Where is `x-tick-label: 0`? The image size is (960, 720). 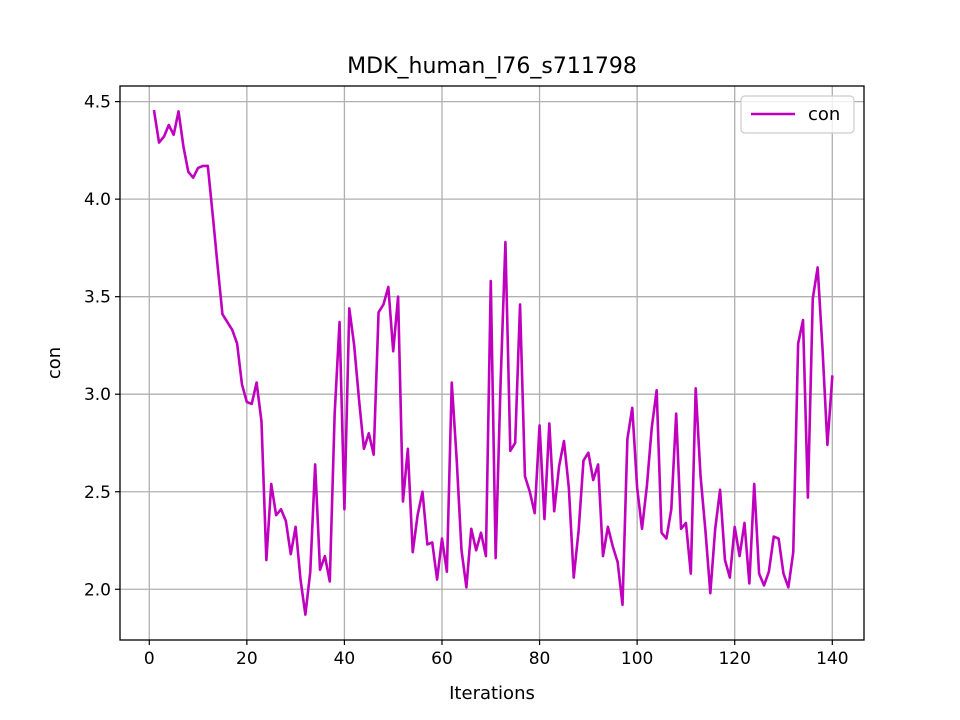 x-tick-label: 0 is located at coordinates (149, 659).